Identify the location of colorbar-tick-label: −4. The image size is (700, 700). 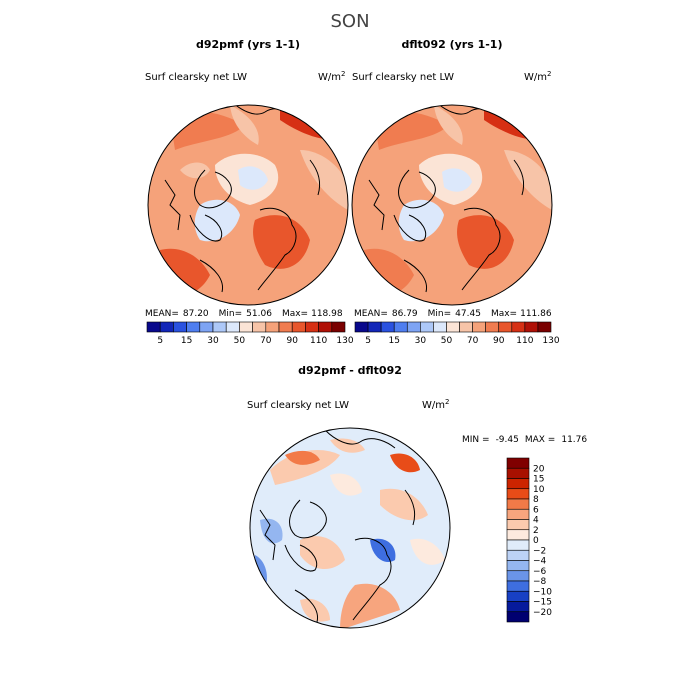
(540, 562).